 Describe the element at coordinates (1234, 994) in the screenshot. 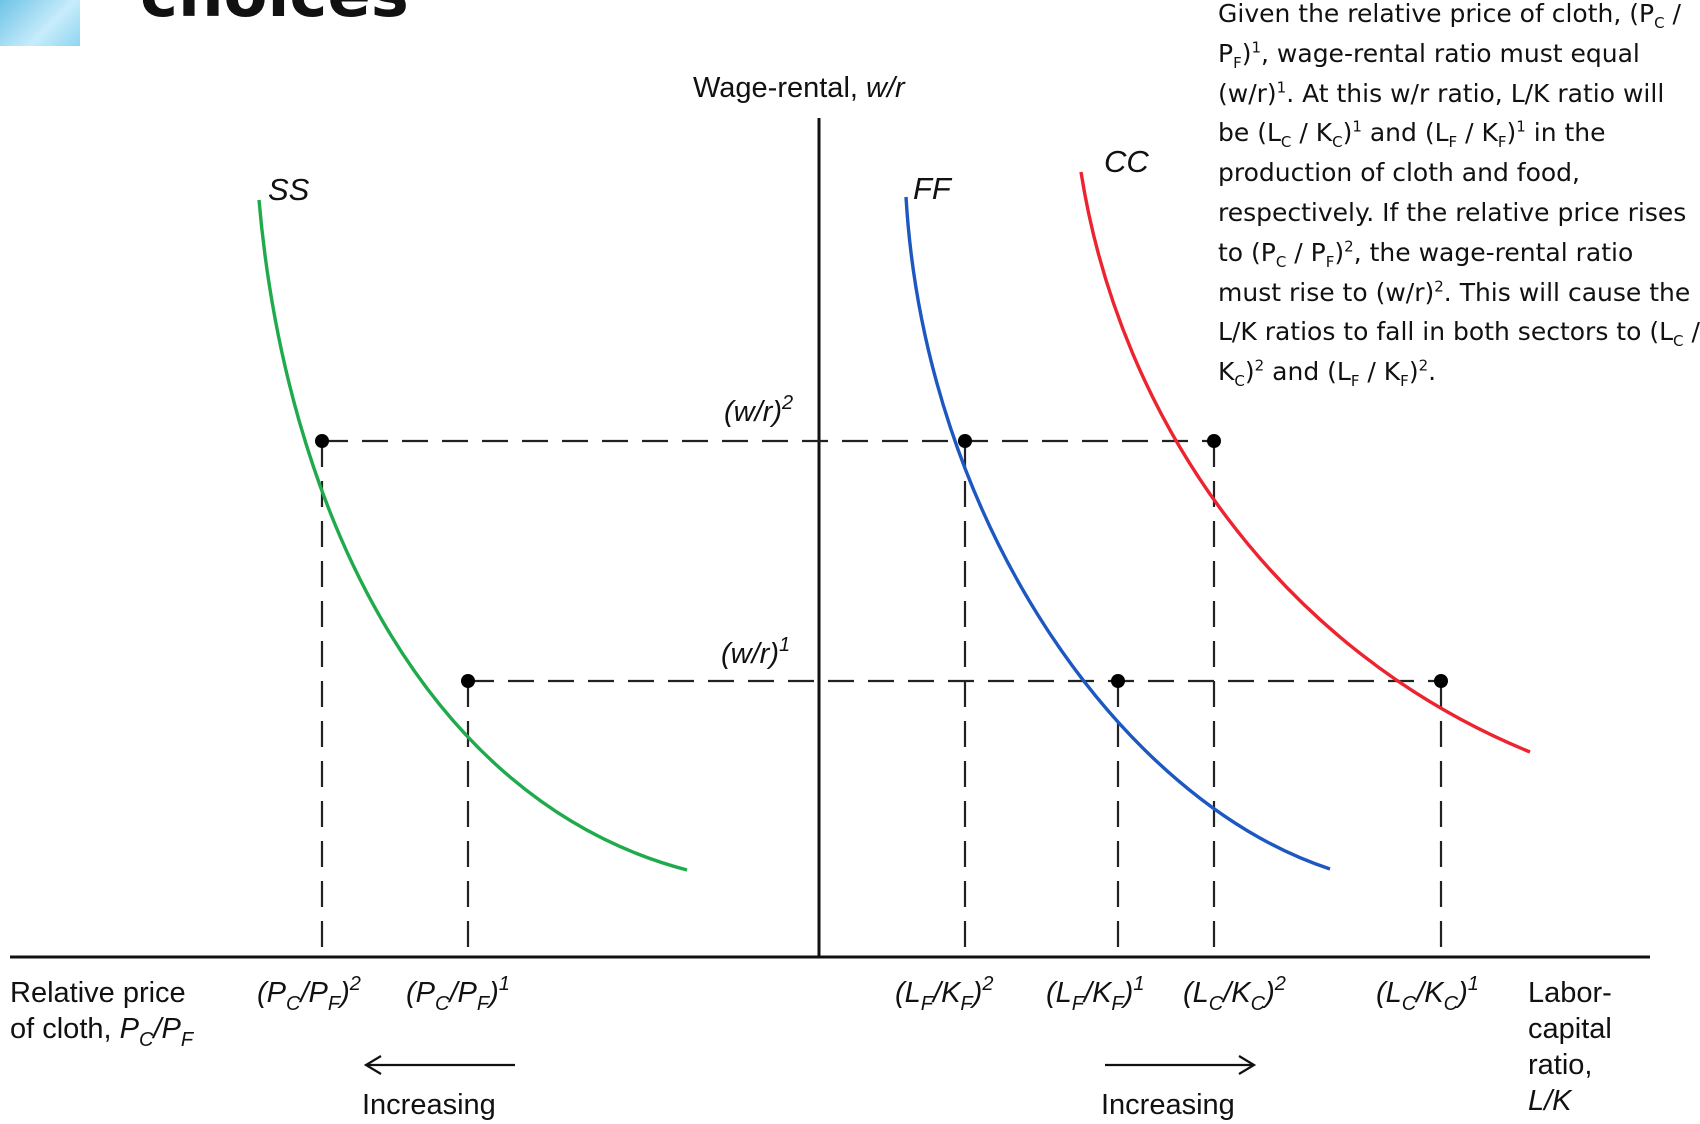

I see `lckc2-label: (LC/KC)2` at that location.